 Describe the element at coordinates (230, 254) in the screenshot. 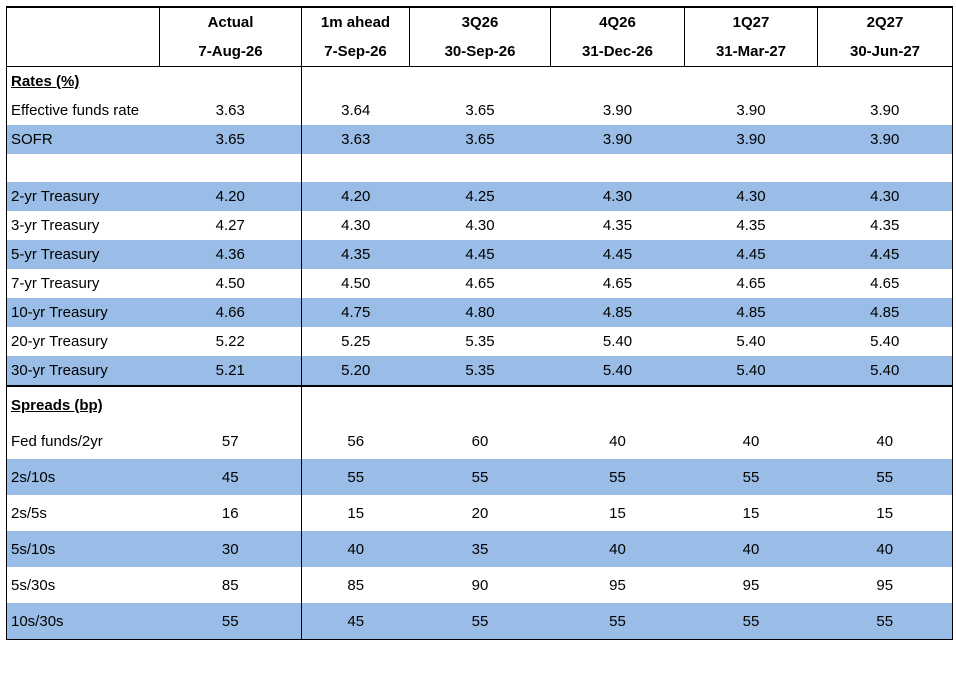

I see `table-cell: 4.36` at that location.